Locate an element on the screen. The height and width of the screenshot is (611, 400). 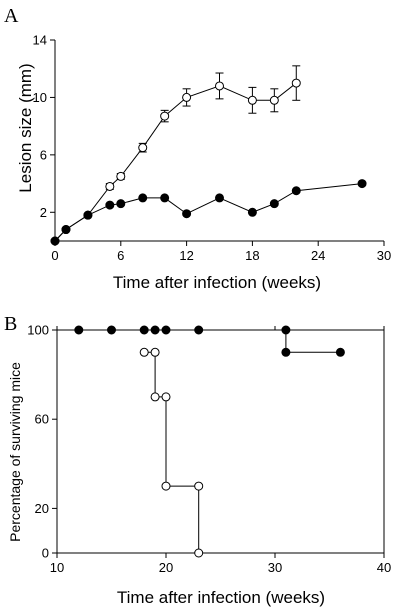
panel-b-y-tick-label: 60 is located at coordinates (42, 419).